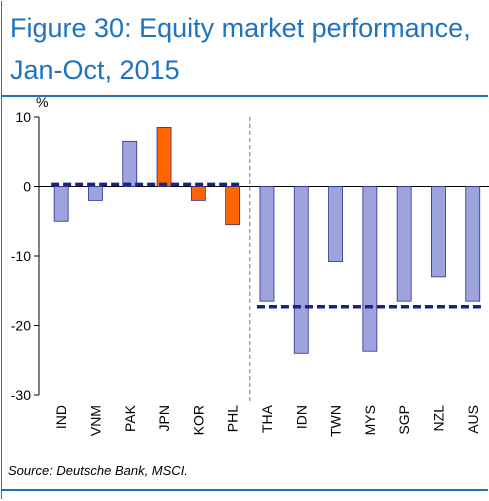 The height and width of the screenshot is (501, 489). I want to click on source-note: Source: Deutsche Bank, MSCI., so click(98, 470).